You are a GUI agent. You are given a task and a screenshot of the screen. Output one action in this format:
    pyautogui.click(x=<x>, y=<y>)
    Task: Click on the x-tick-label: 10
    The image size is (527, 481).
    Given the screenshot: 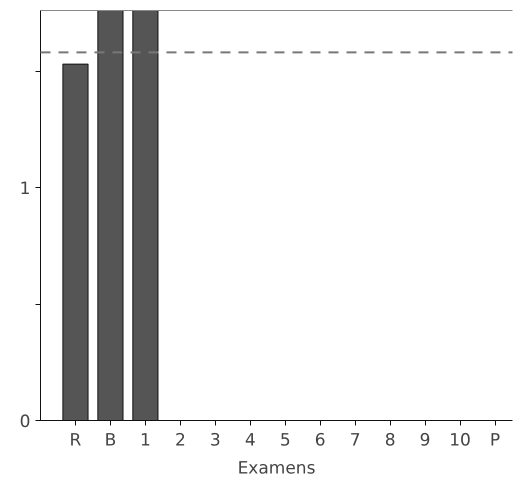 What is the action you would take?
    pyautogui.click(x=460, y=440)
    